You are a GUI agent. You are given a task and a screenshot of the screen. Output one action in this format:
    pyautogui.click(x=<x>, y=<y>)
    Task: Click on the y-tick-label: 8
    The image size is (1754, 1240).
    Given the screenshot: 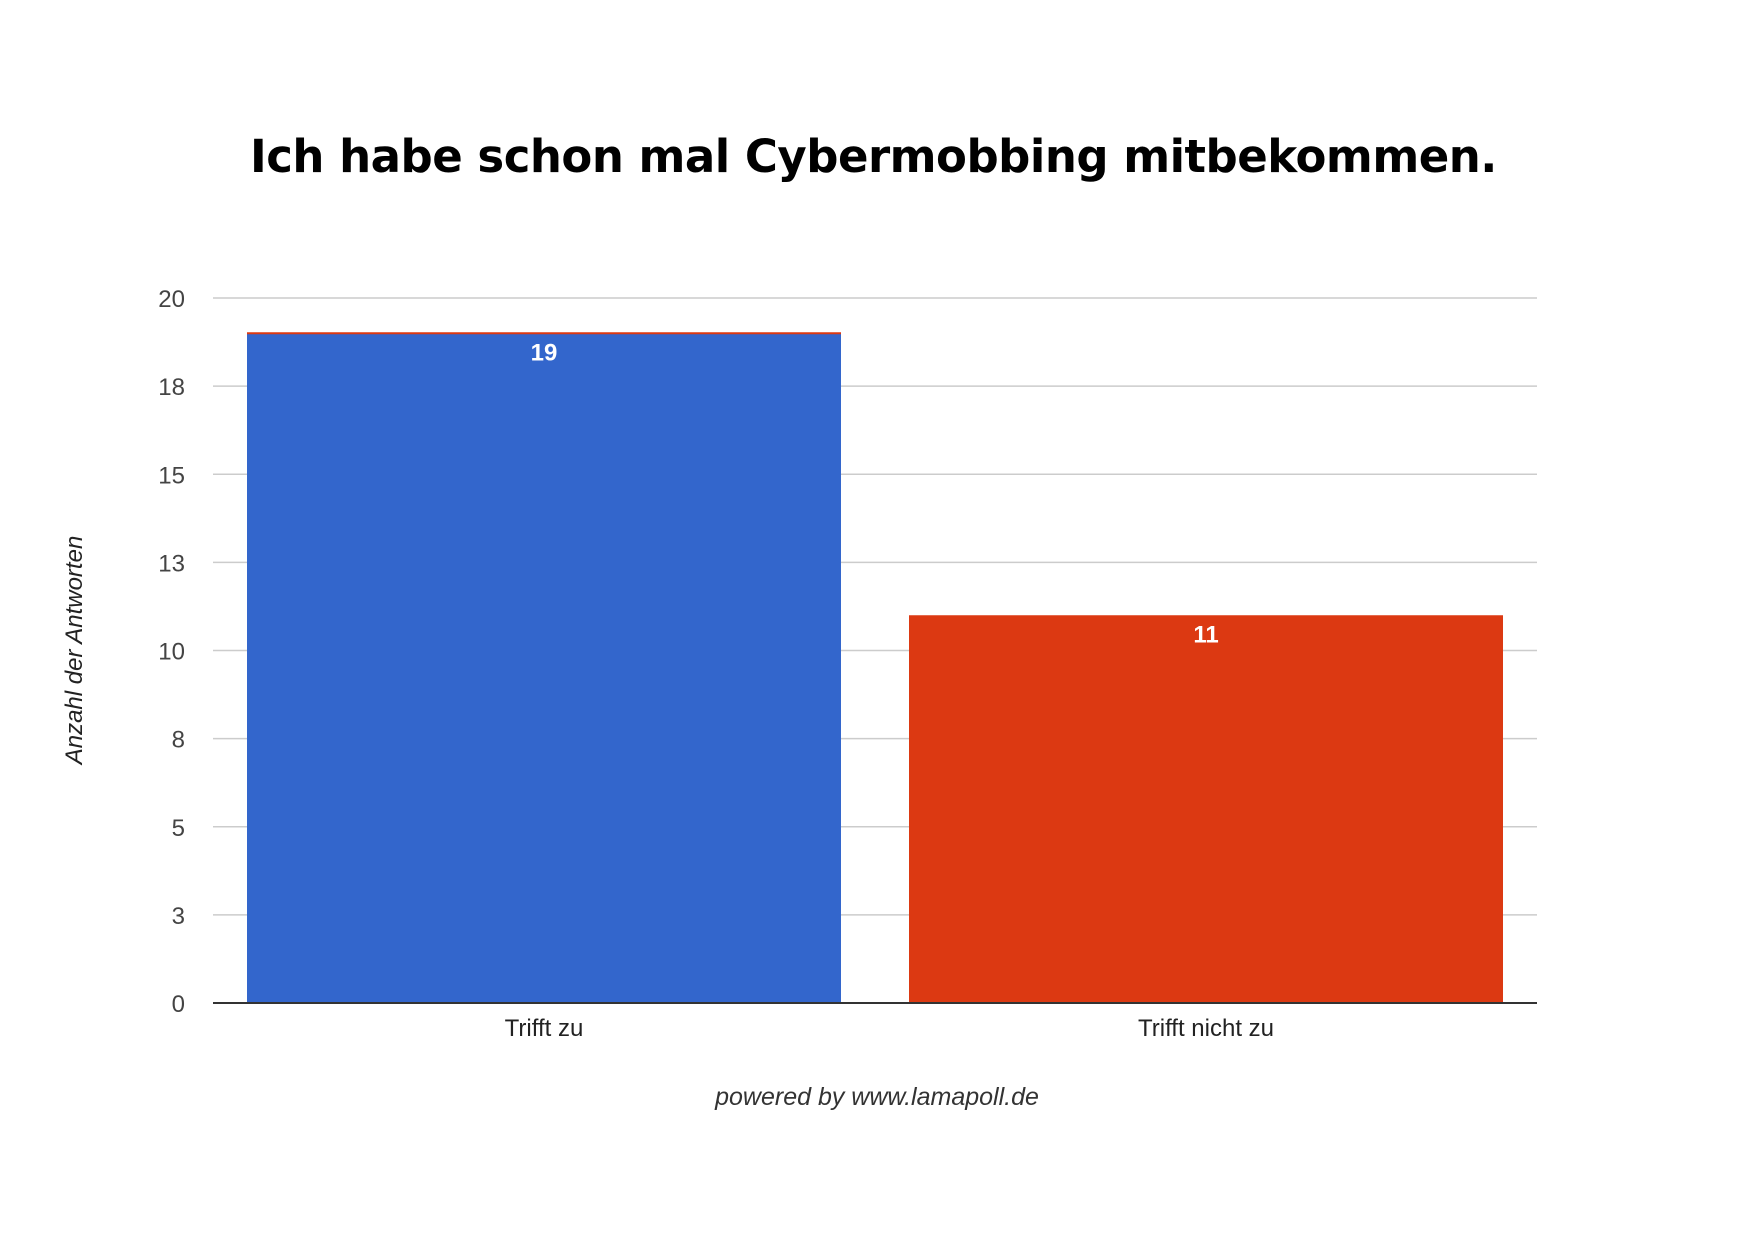 What is the action you would take?
    pyautogui.click(x=178, y=740)
    